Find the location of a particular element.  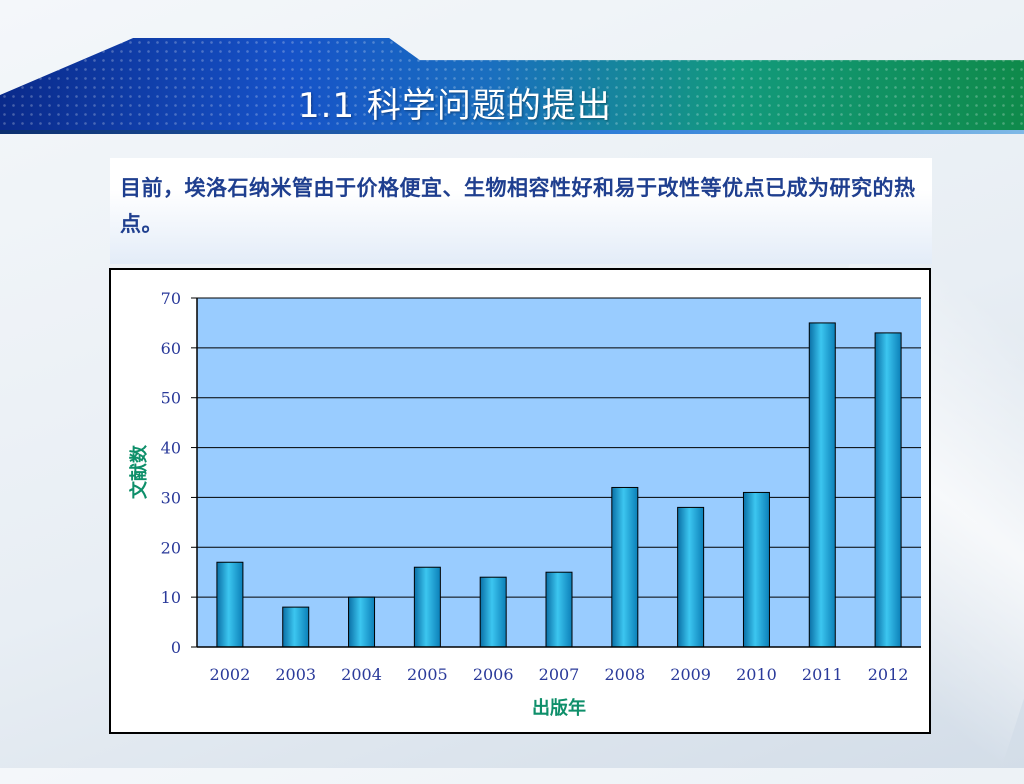

x-tick-label: 2008 is located at coordinates (624, 674).